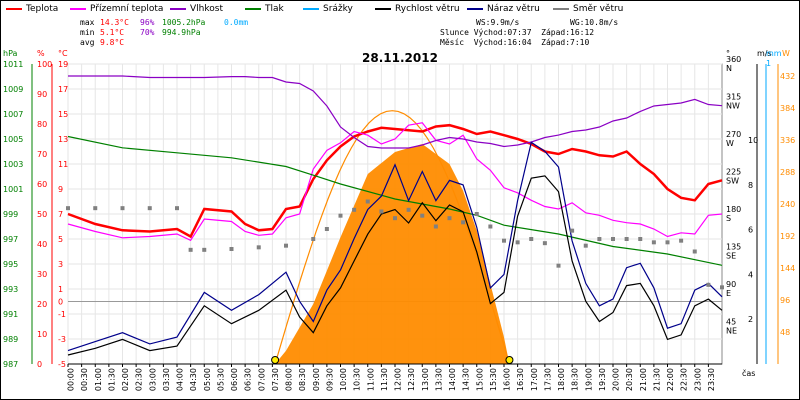 This screenshot has width=800, height=400. I want to click on stats-humidity: 96% 70%, so click(147, 28).